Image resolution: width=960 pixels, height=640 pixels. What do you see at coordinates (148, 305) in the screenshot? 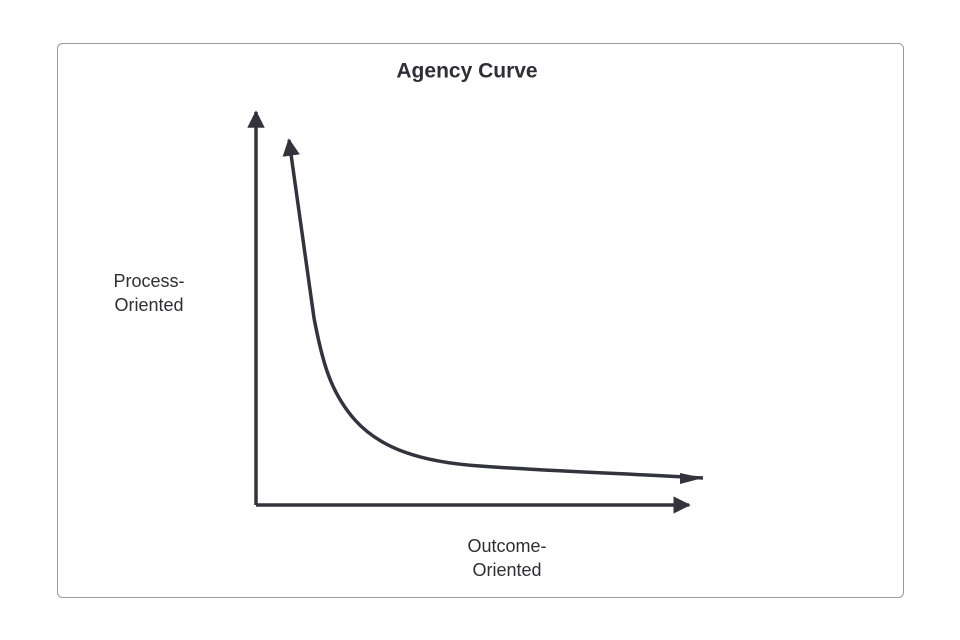
I see `y-axis-label: Oriented` at bounding box center [148, 305].